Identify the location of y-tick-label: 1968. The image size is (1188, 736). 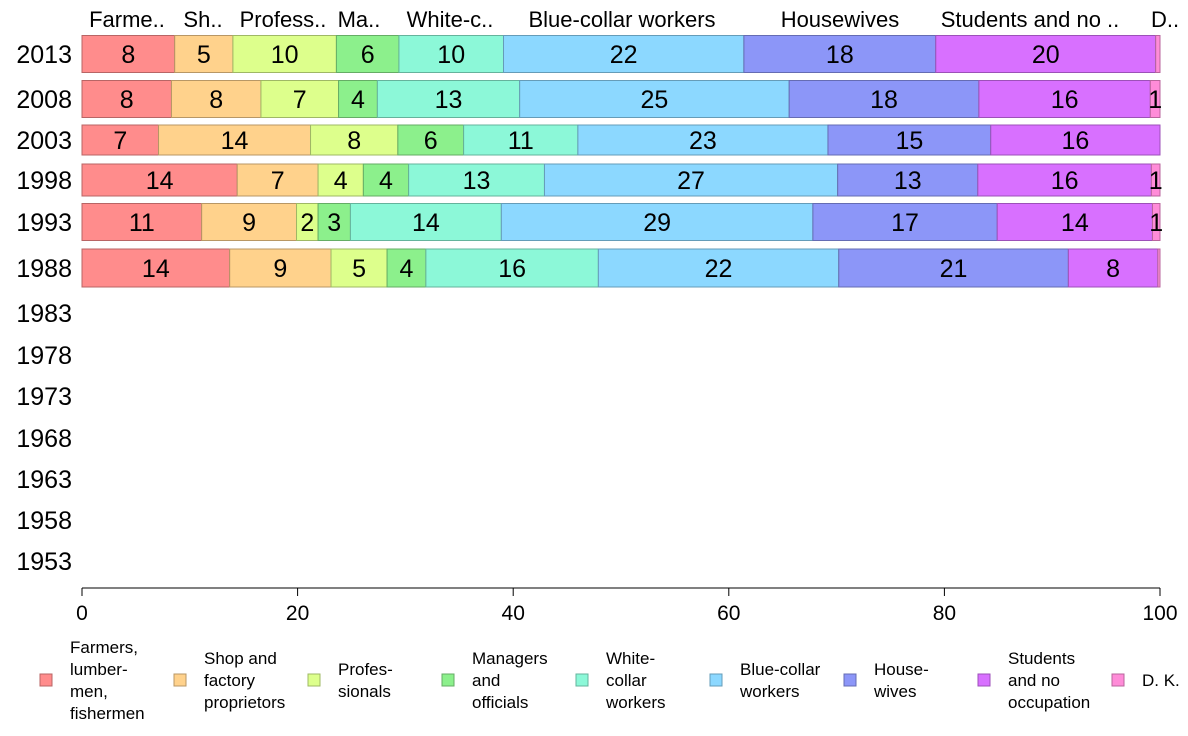
(44, 439).